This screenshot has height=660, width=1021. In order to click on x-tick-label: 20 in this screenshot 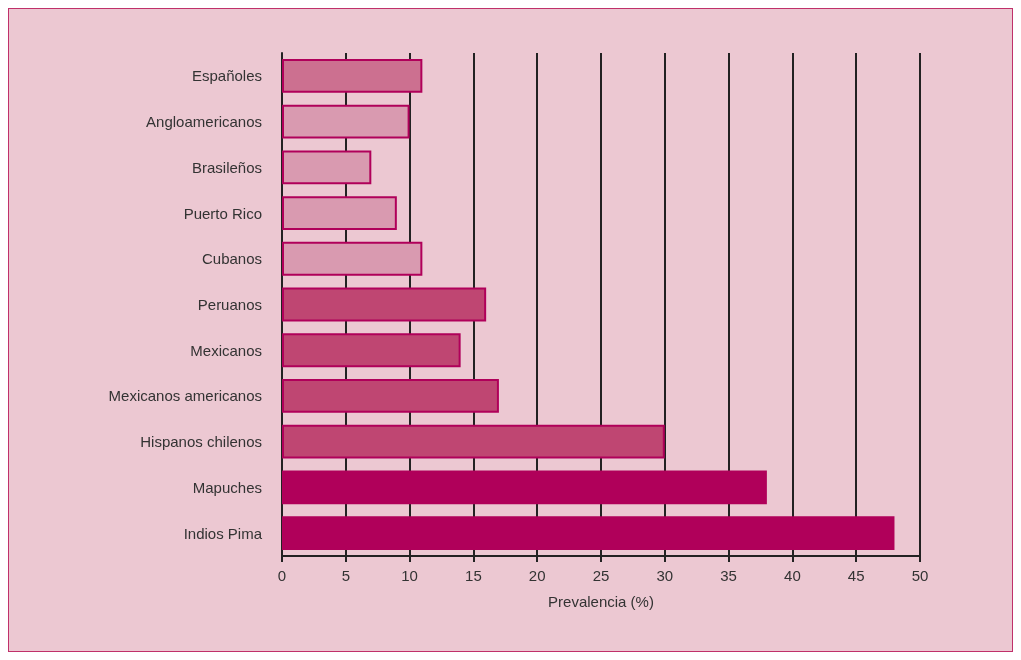, I will do `click(537, 575)`.